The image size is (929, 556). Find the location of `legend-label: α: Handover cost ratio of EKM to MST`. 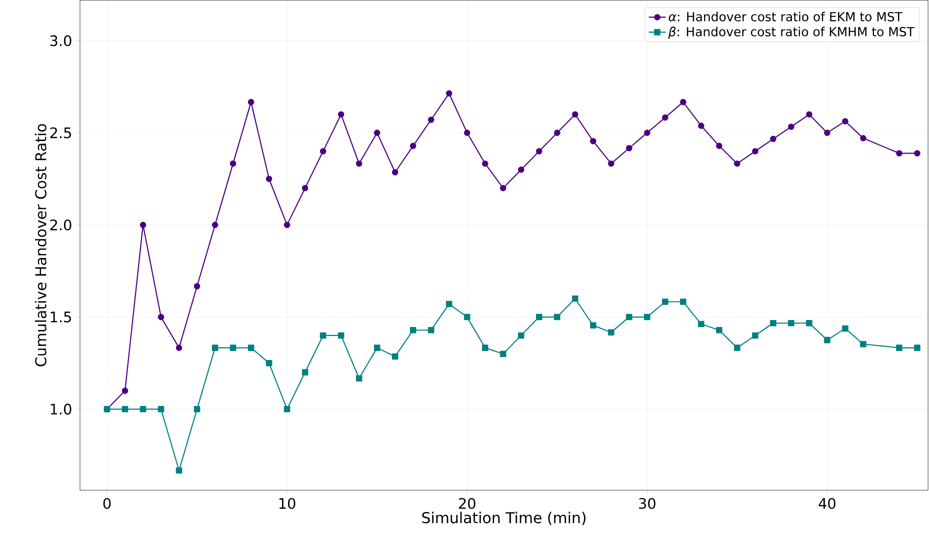

legend-label: α: Handover cost ratio of EKM to MST is located at coordinates (785, 17).